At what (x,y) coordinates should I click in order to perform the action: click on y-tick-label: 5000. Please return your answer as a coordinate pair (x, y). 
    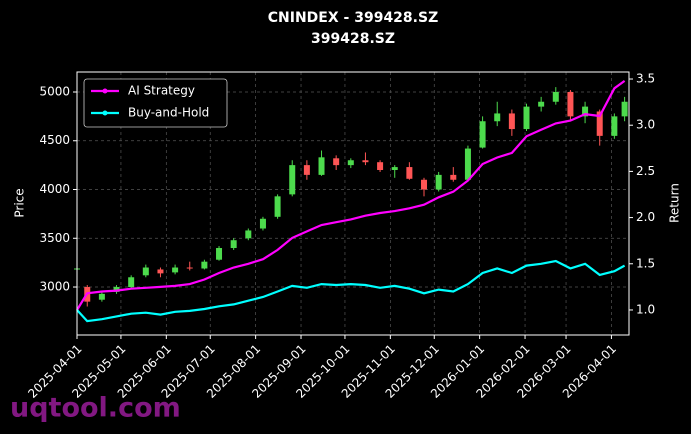
    Looking at the image, I should click on (54, 91).